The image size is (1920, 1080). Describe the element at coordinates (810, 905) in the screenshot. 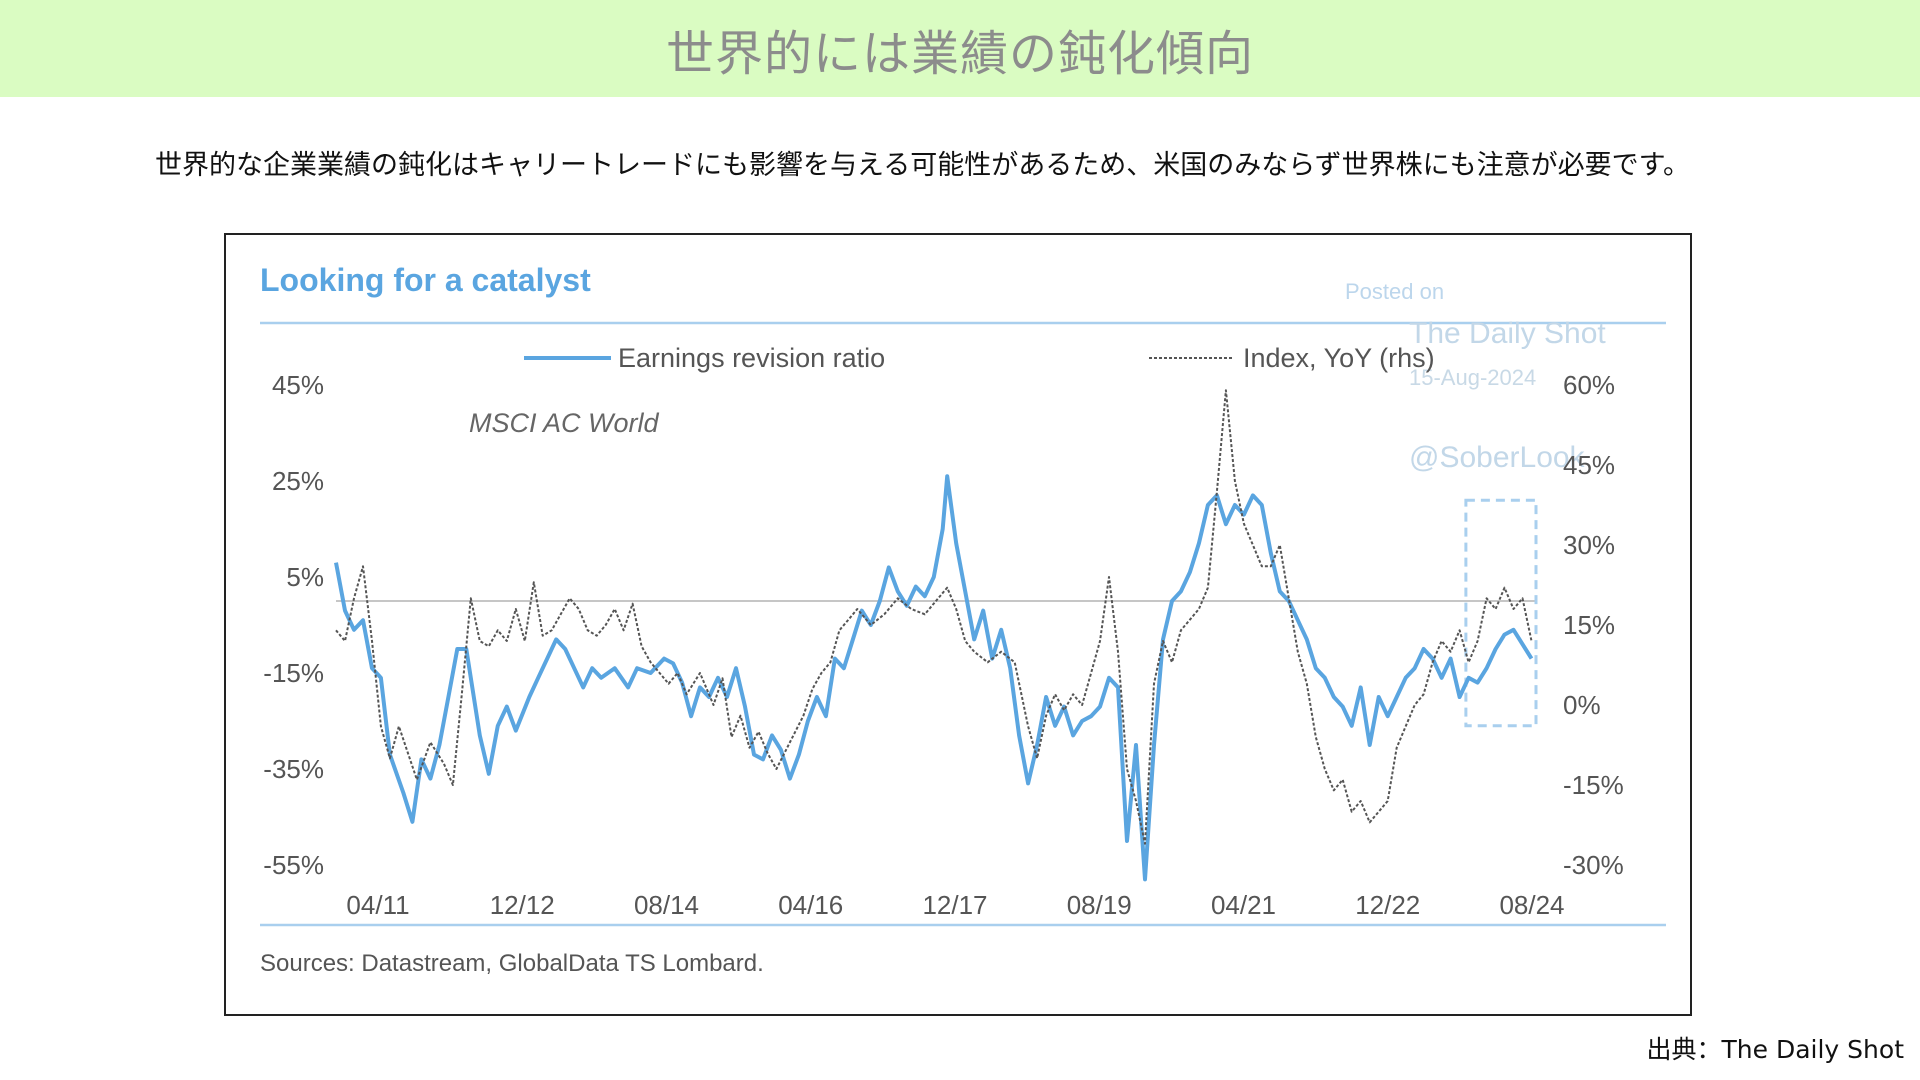

I see `x-tick-label: 04/16` at that location.